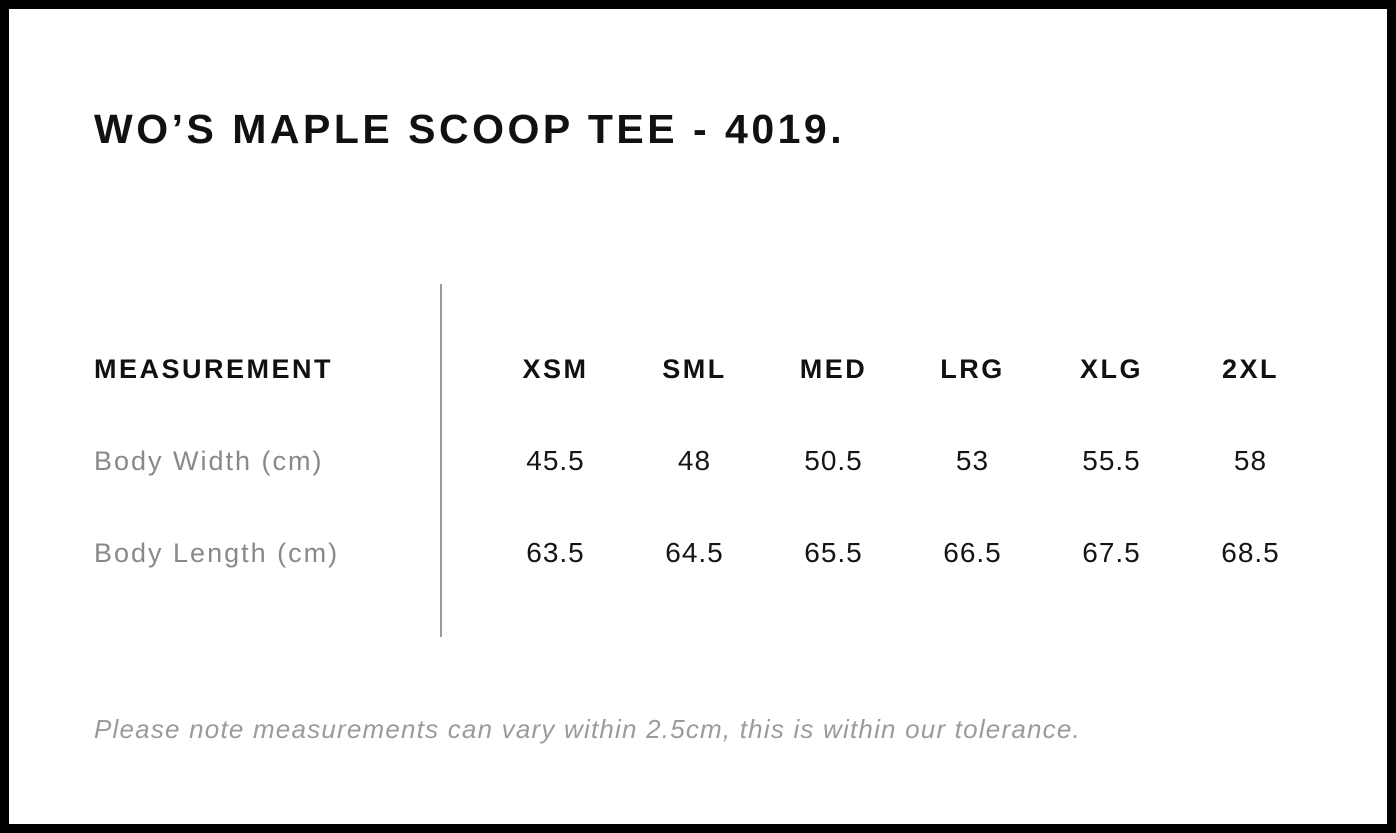 This screenshot has height=833, width=1396. I want to click on body-length-xlg: 67.5, so click(1111, 552).